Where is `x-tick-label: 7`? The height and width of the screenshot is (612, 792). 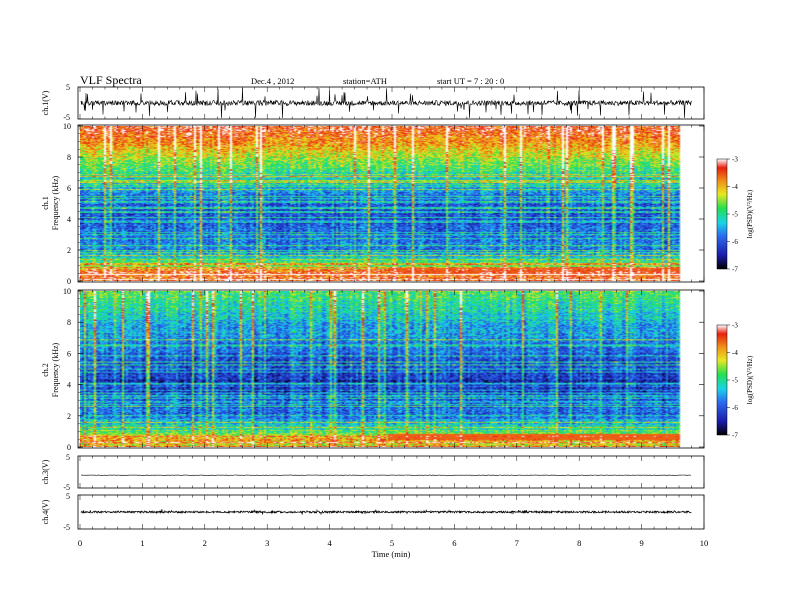 x-tick-label: 7 is located at coordinates (517, 543).